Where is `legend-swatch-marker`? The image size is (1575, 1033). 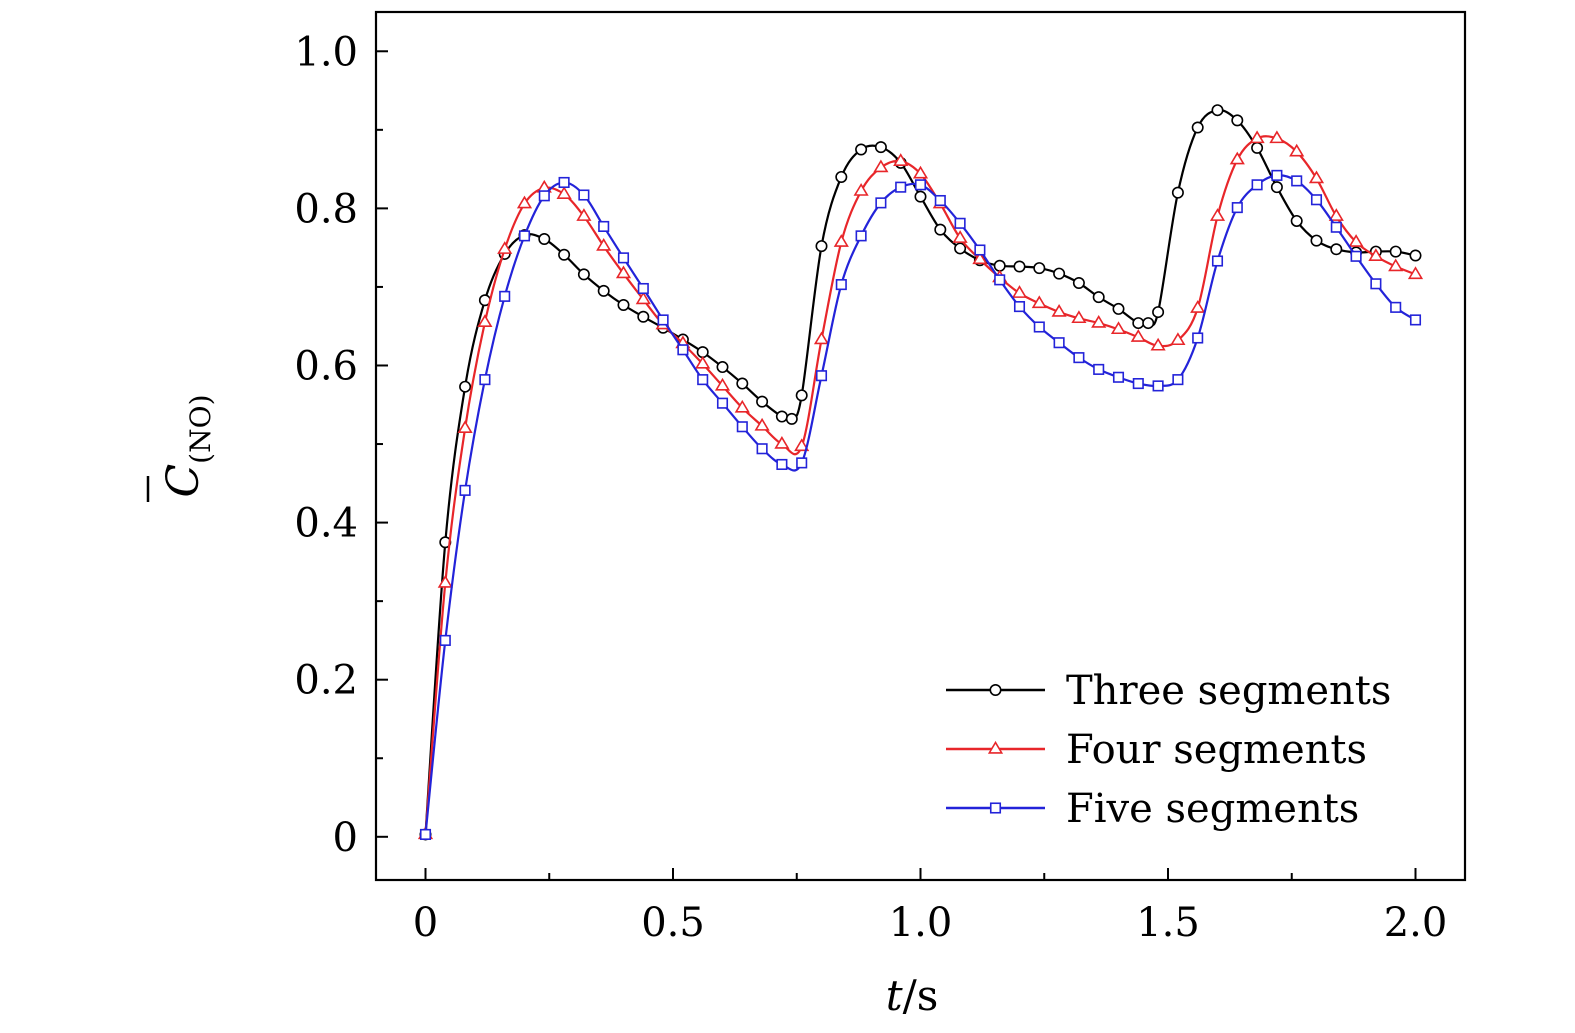
legend-swatch-marker is located at coordinates (995, 808).